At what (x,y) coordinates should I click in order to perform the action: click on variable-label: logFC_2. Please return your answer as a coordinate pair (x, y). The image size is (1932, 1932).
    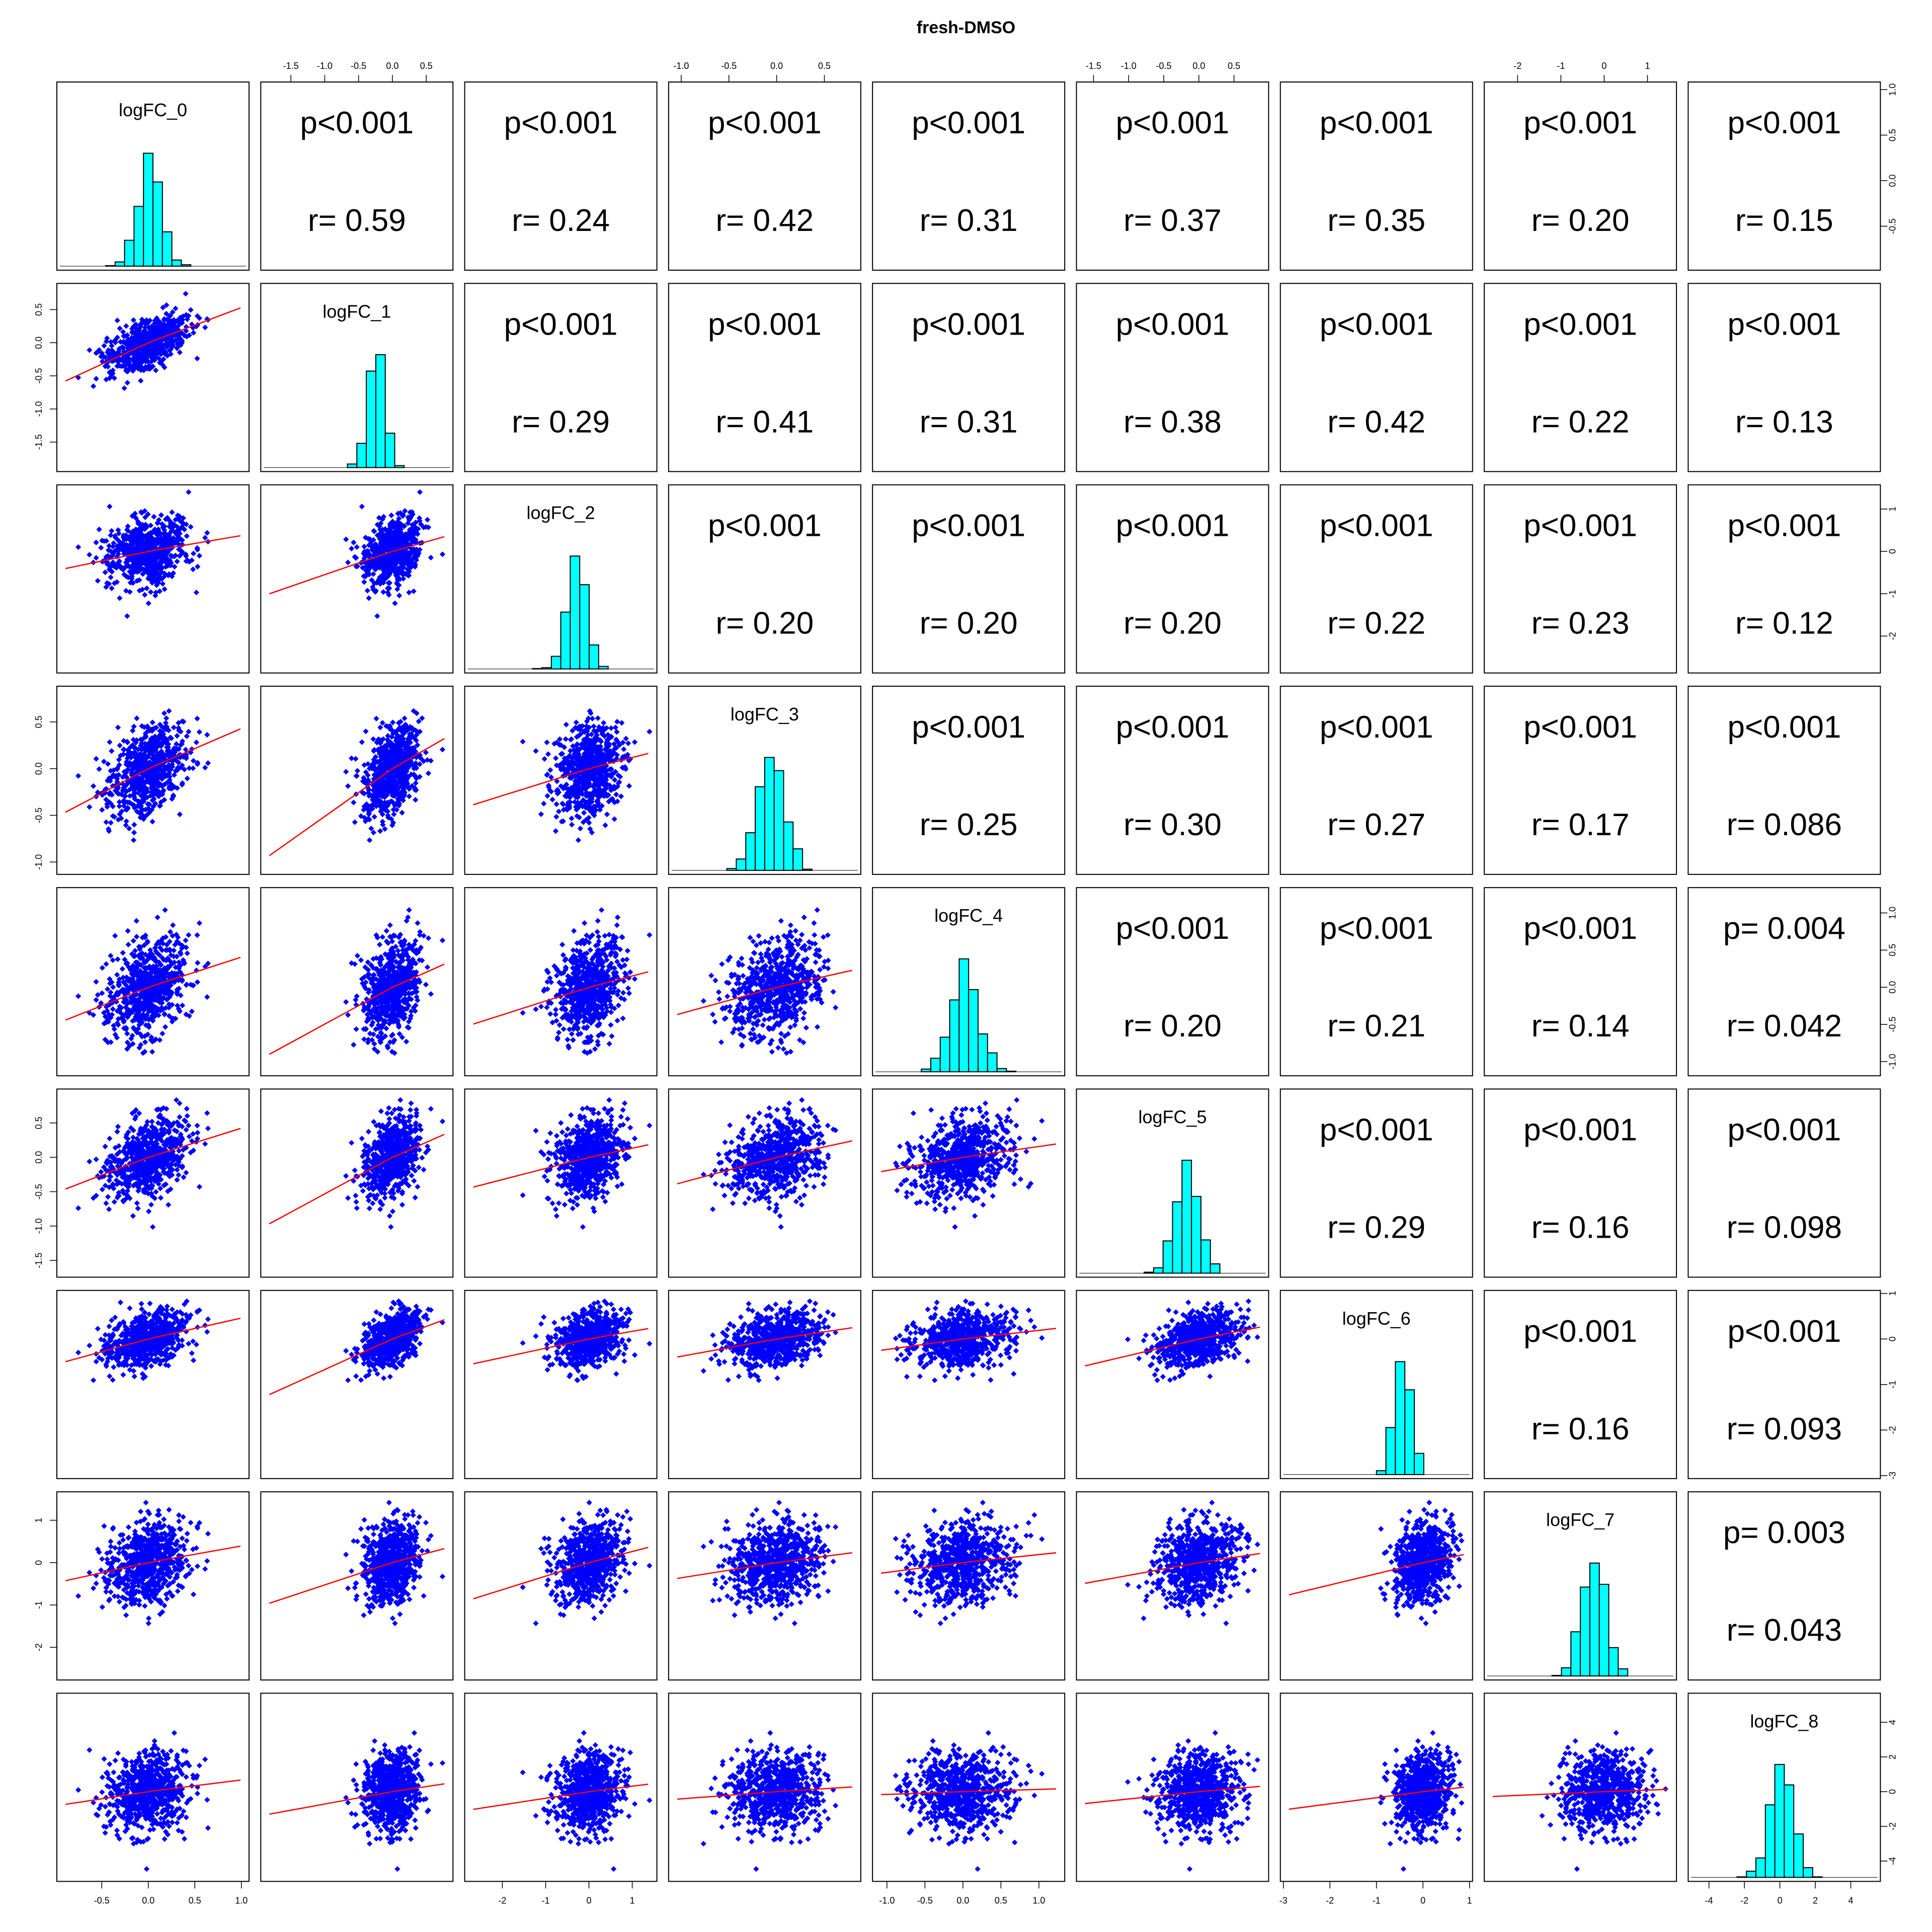
    Looking at the image, I should click on (561, 513).